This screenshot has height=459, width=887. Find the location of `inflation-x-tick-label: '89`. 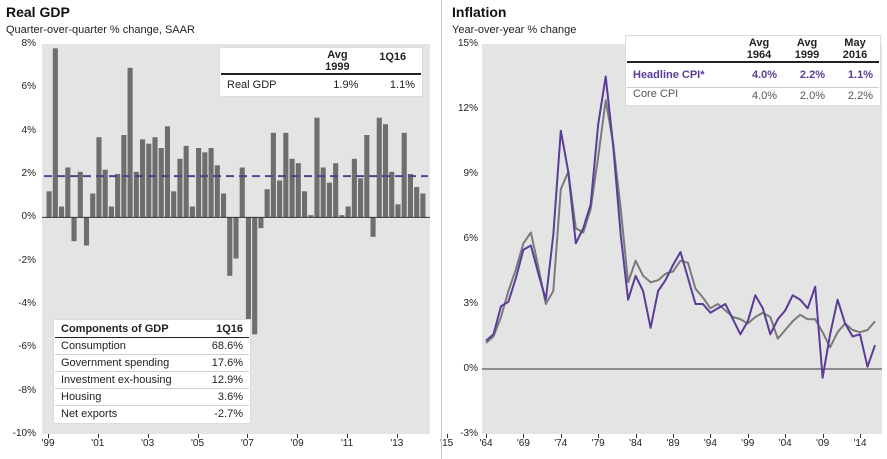

inflation-x-tick-label: '89 is located at coordinates (673, 443).